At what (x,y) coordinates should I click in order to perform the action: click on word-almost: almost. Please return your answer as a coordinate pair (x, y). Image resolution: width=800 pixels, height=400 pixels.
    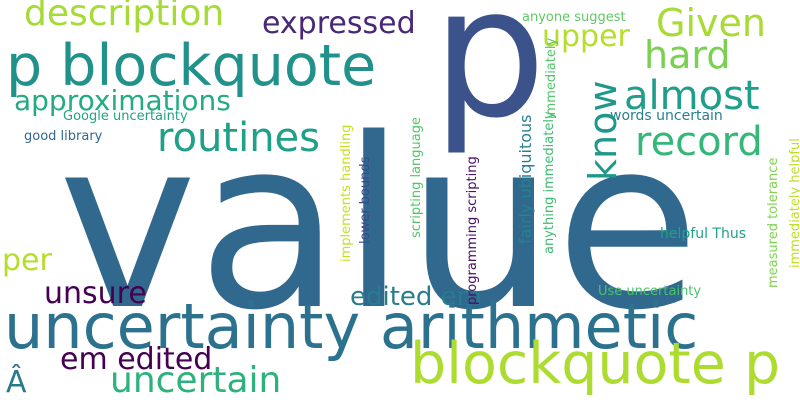
    Looking at the image, I should click on (692, 96).